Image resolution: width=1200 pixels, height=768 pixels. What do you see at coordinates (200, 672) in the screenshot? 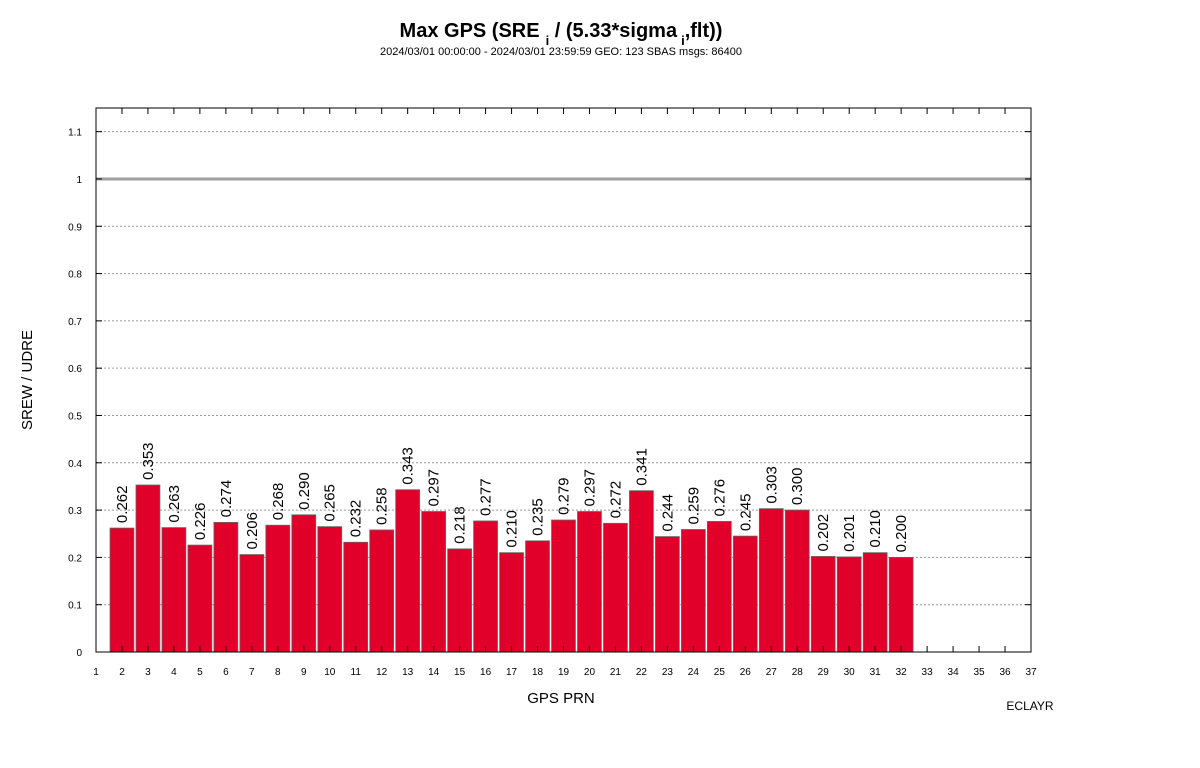
I see `x-tick-label: 5` at bounding box center [200, 672].